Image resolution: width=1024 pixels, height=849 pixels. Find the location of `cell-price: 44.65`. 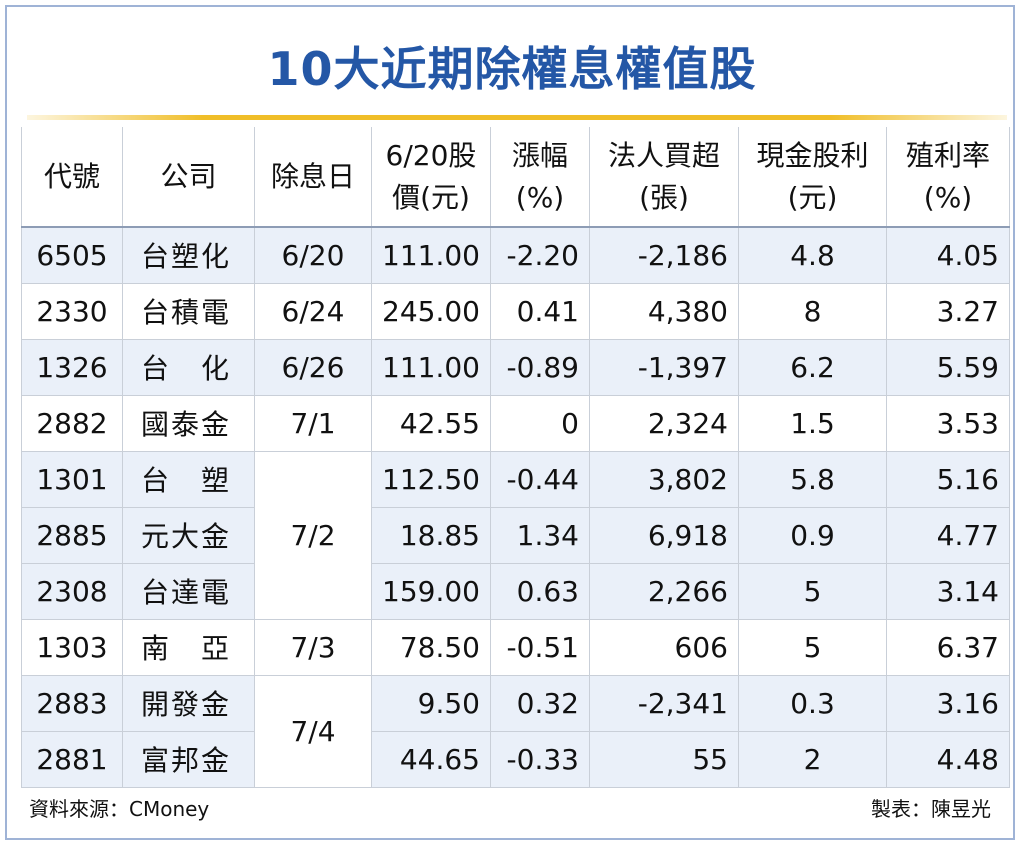

cell-price: 44.65 is located at coordinates (431, 759).